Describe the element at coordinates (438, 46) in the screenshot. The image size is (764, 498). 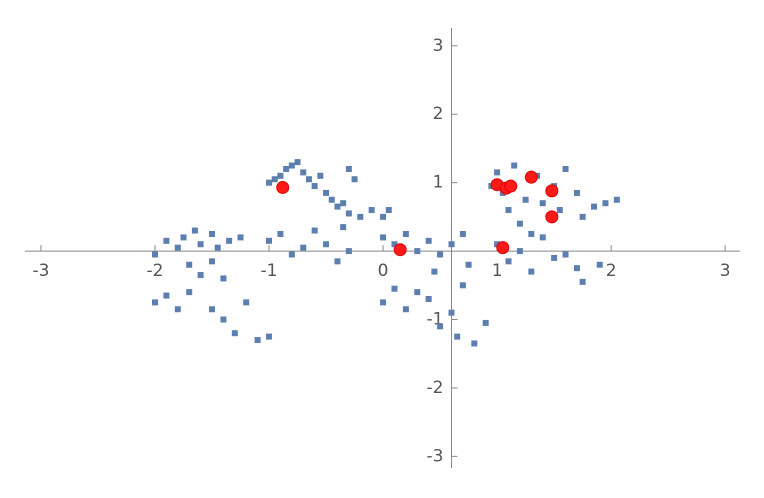
I see `y-tick-label: 3` at that location.